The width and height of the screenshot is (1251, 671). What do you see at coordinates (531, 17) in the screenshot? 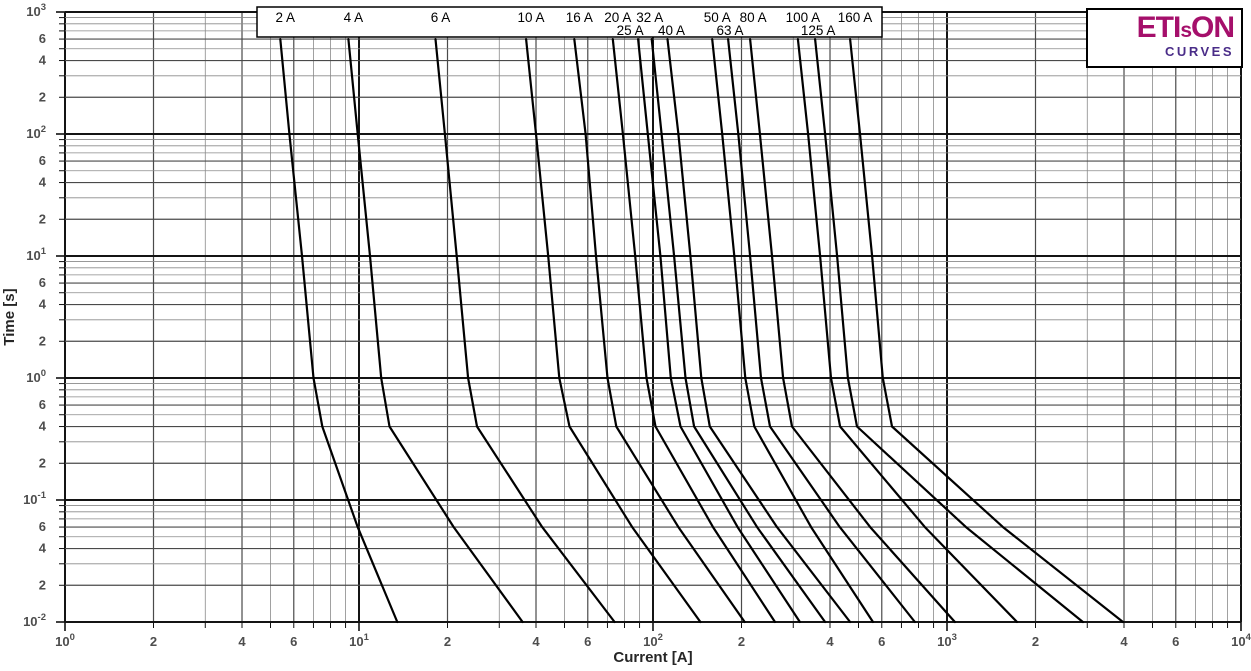
I see `curve-label-10a: 10 A` at bounding box center [531, 17].